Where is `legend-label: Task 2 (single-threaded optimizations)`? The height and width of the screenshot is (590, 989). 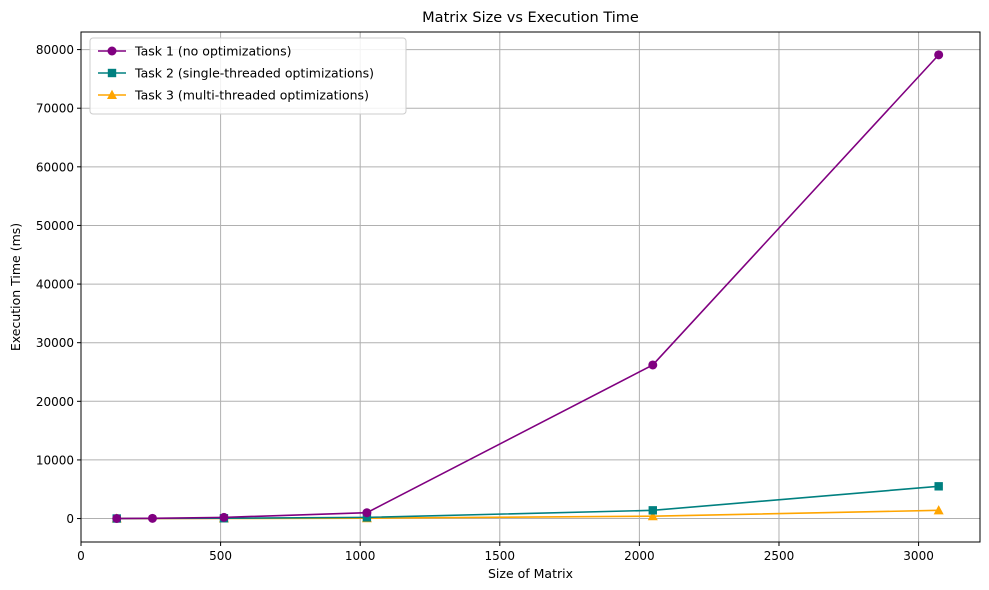
legend-label: Task 2 (single-threaded optimizations) is located at coordinates (254, 73).